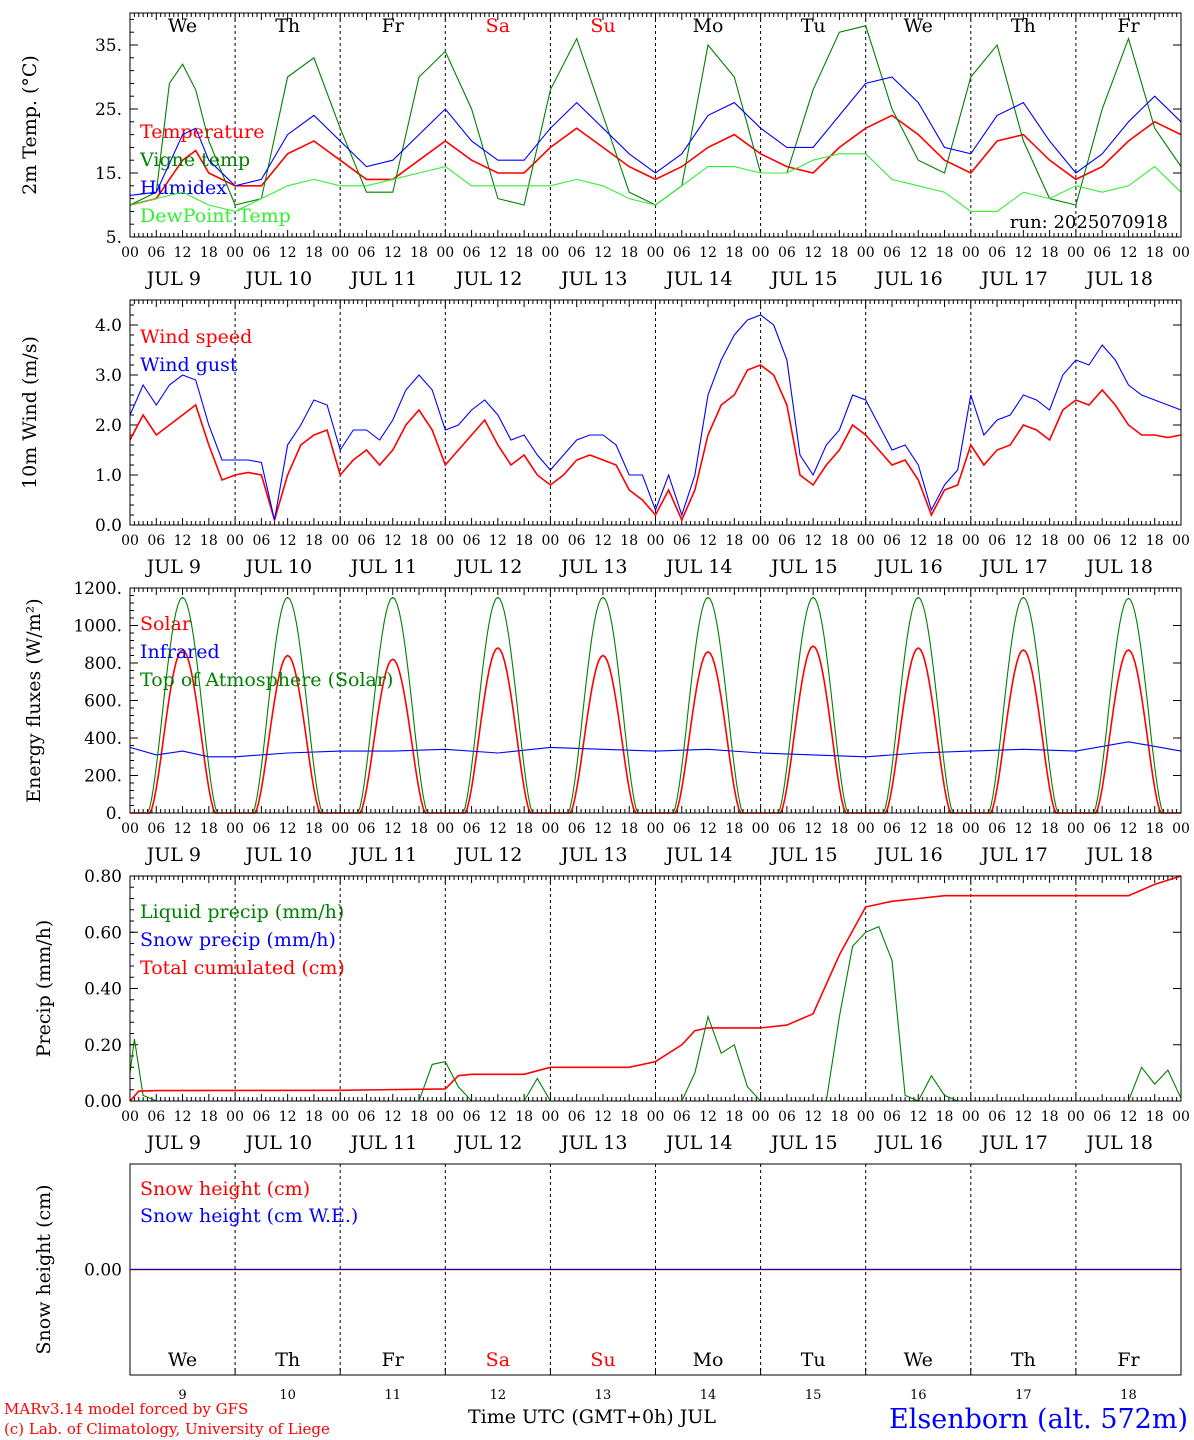  Describe the element at coordinates (238, 940) in the screenshot. I see `legend-entry: Snow precip (mm/h)` at that location.